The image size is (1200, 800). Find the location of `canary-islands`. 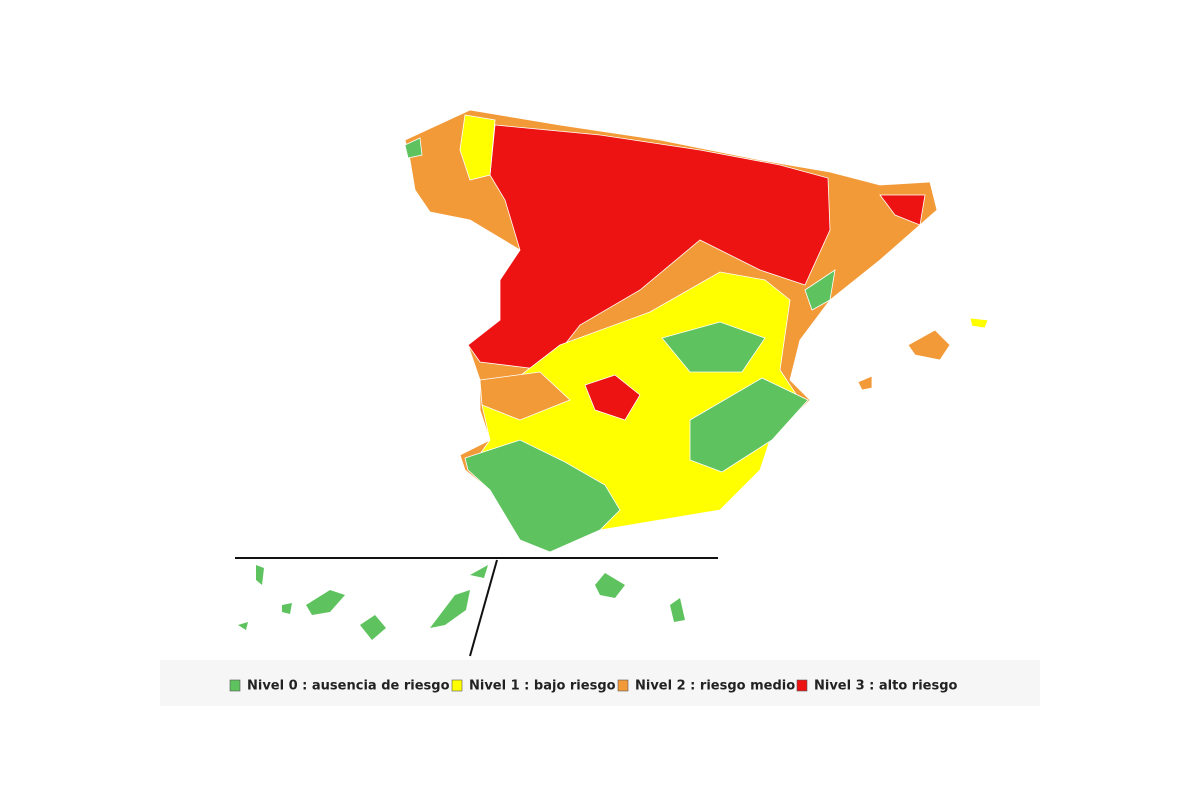

canary-islands is located at coordinates (461, 602).